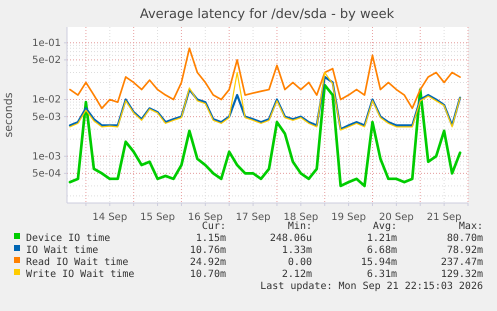 The width and height of the screenshot is (497, 311). I want to click on x-tick-label: 15 Sep, so click(157, 217).